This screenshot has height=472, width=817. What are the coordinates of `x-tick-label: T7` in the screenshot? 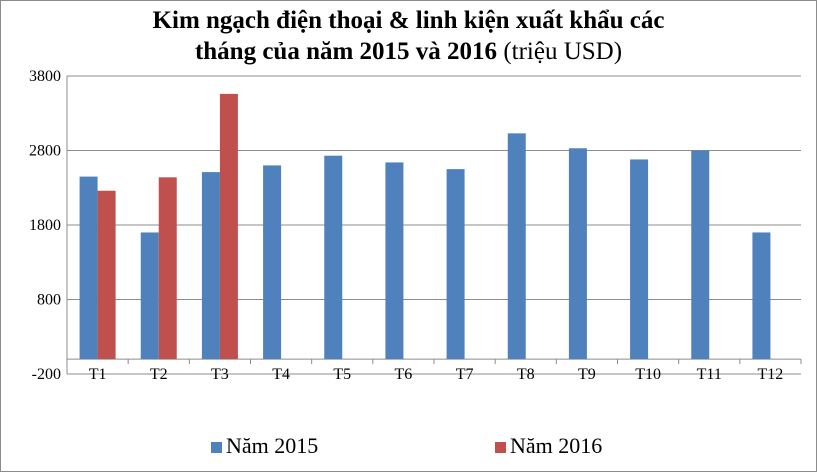 It's located at (465, 374).